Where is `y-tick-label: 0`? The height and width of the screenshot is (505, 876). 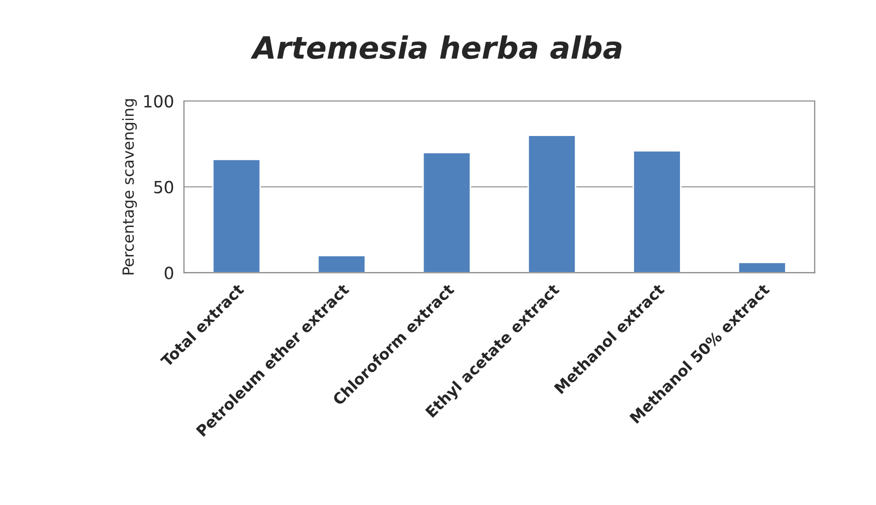
y-tick-label: 0 is located at coordinates (169, 273).